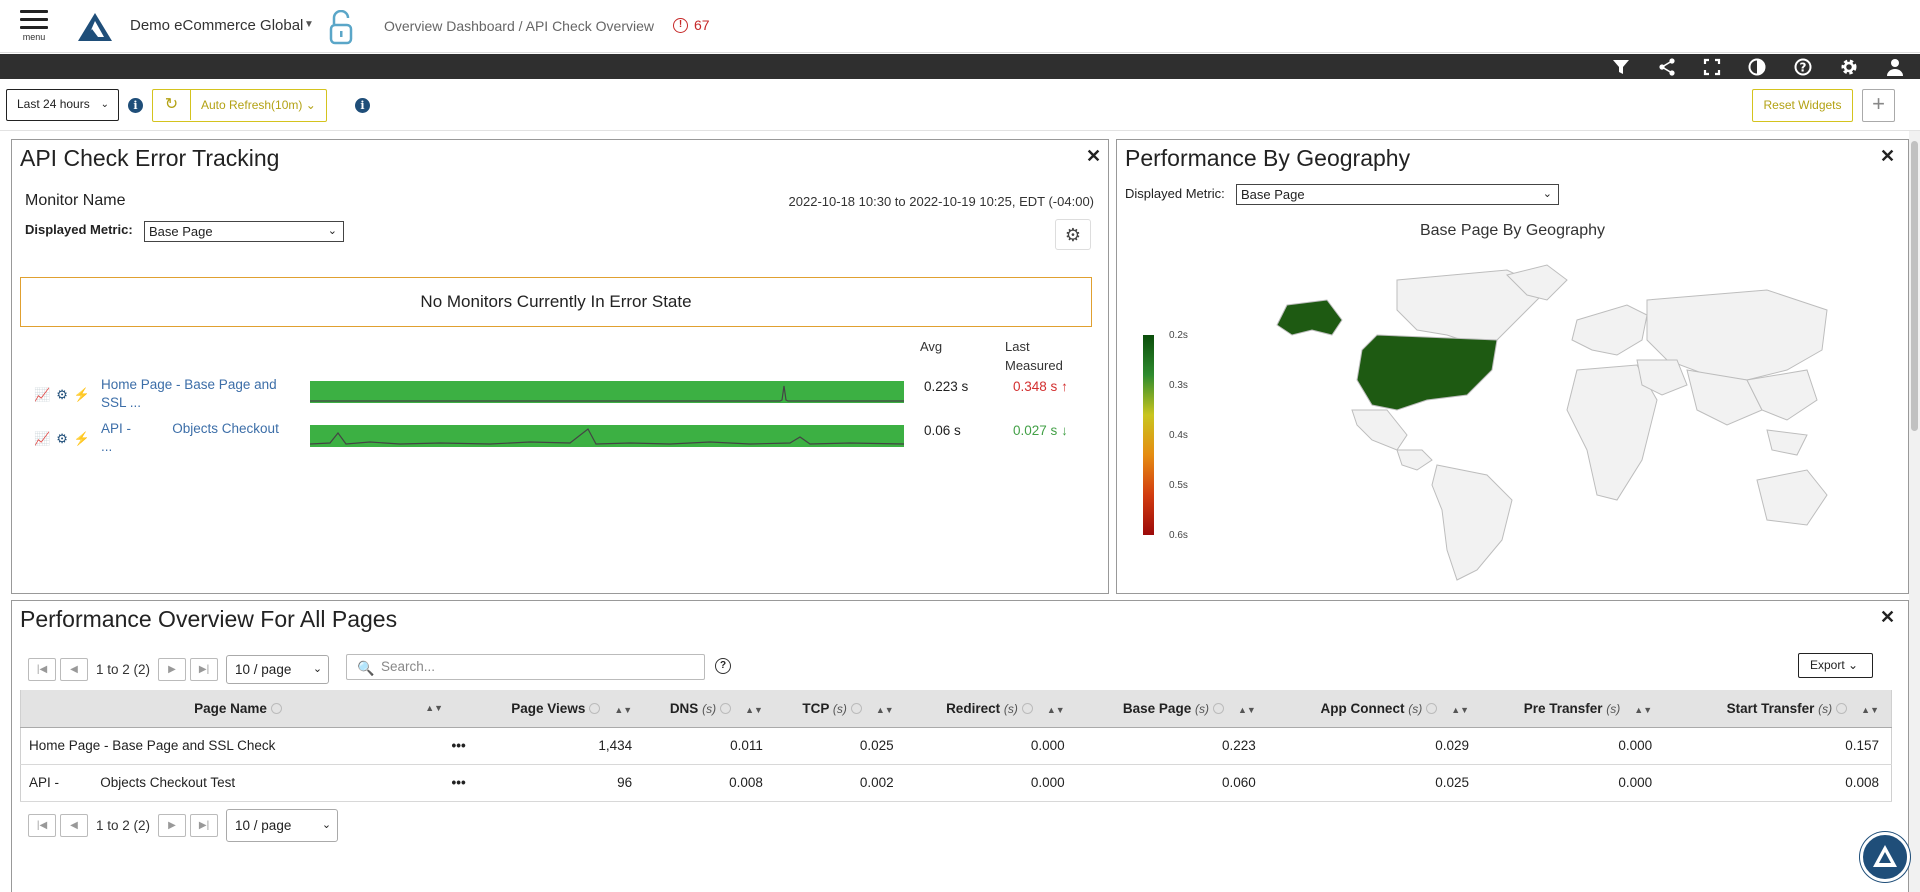 The image size is (1920, 892). What do you see at coordinates (1178, 535) in the screenshot?
I see `legend-label: 0.6s` at bounding box center [1178, 535].